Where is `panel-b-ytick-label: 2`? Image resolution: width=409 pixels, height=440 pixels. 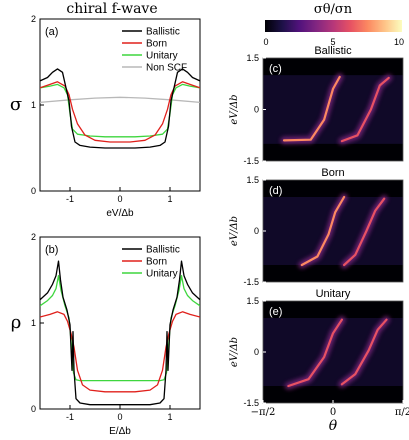
panel-b-ytick-label: 2 is located at coordinates (33, 237).